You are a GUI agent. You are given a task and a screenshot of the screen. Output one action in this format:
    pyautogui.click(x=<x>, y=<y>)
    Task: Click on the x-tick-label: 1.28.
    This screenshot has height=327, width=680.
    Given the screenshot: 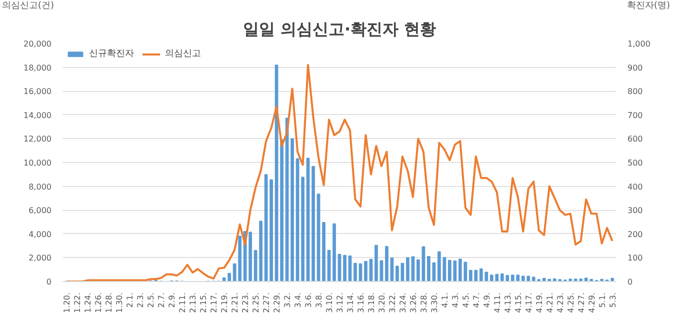 What is the action you would take?
    pyautogui.click(x=109, y=302)
    